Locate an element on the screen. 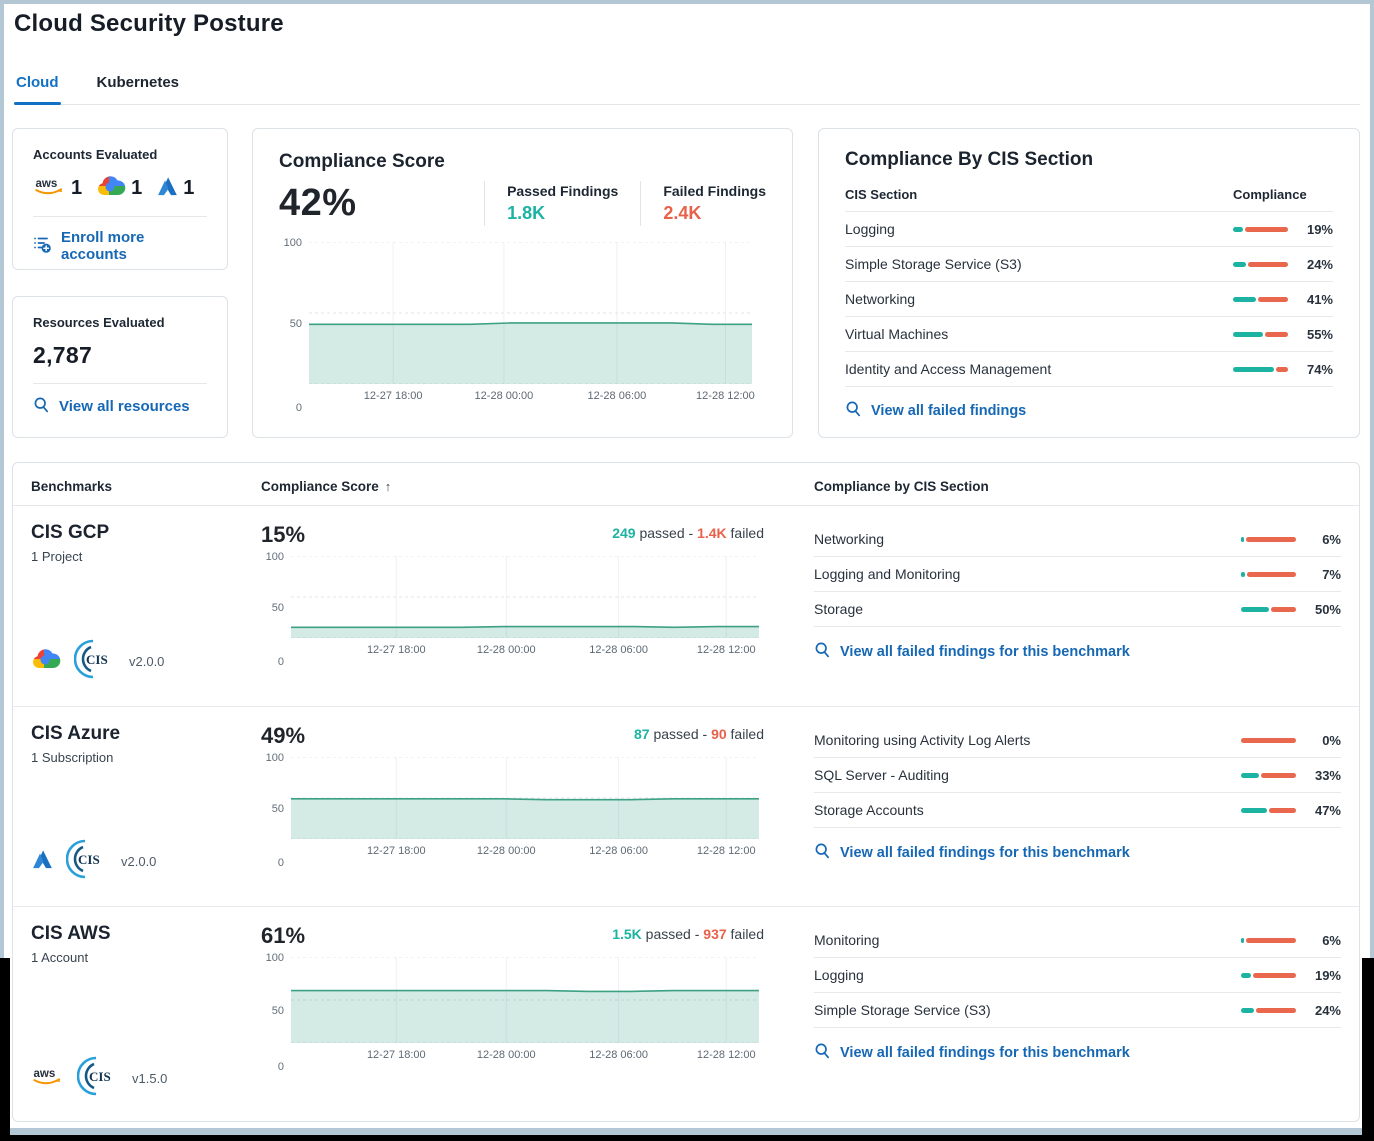  compliance-score-sort-header: Compliance Score ↑ is located at coordinates (326, 486).